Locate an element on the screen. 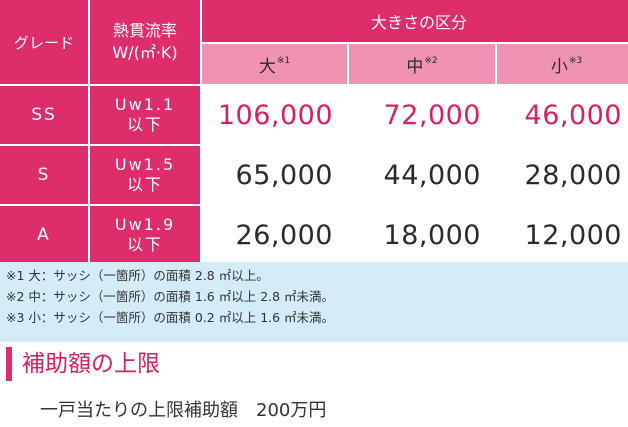 The width and height of the screenshot is (628, 427). header-size-medium-note: ※2 is located at coordinates (431, 61).